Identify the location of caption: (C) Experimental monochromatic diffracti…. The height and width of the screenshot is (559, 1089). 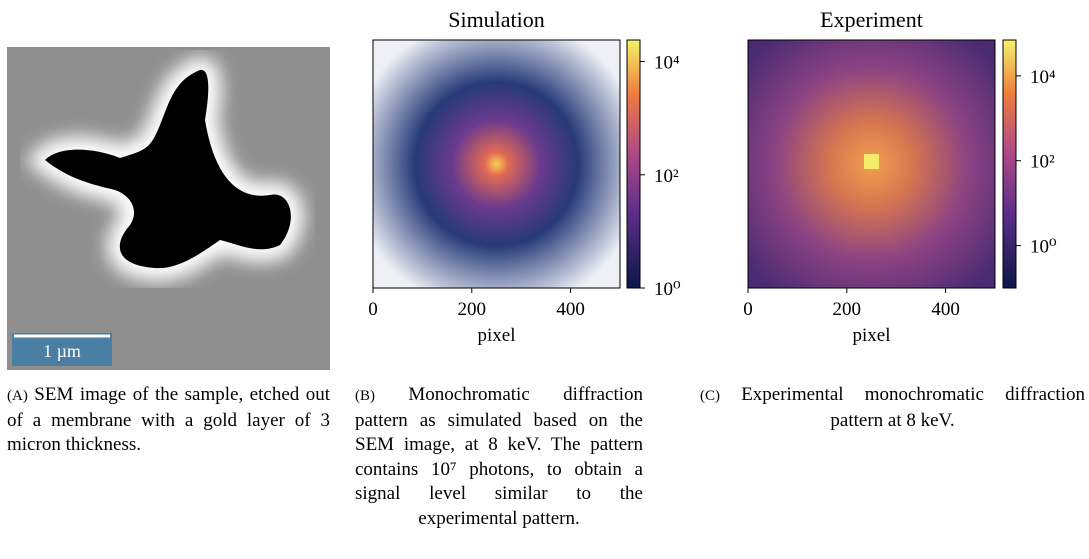
(892, 408).